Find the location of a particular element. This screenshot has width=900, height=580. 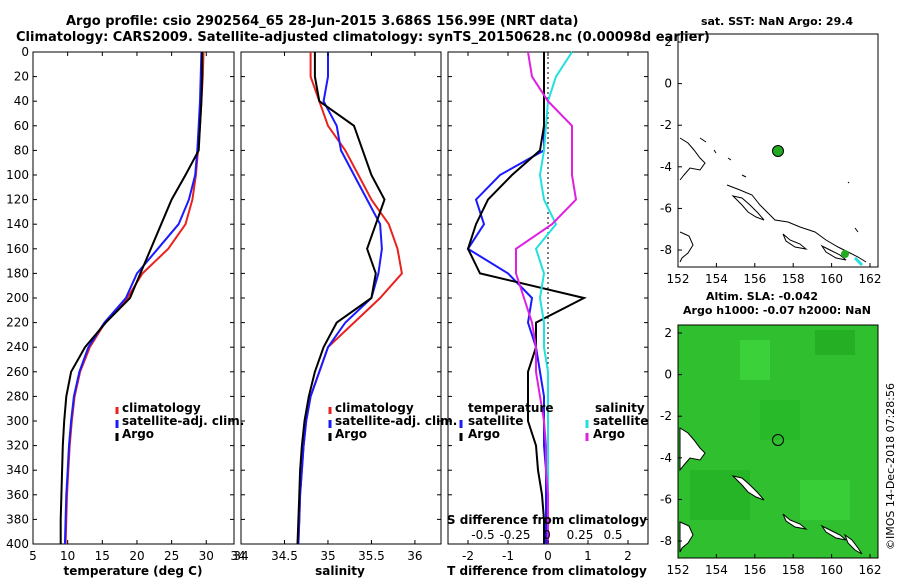

series-argo is located at coordinates (131, 298).